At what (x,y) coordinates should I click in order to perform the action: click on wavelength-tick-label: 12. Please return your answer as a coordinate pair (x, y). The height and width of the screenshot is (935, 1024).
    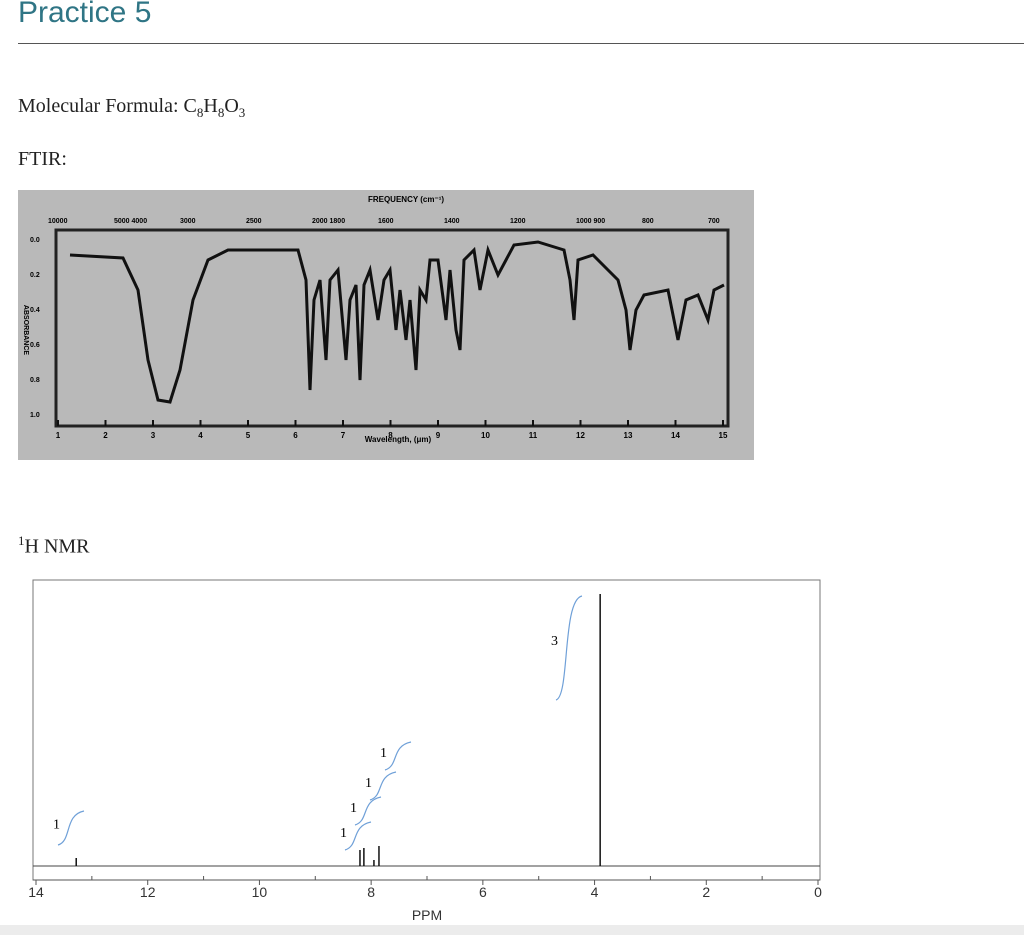
    Looking at the image, I should click on (580, 435).